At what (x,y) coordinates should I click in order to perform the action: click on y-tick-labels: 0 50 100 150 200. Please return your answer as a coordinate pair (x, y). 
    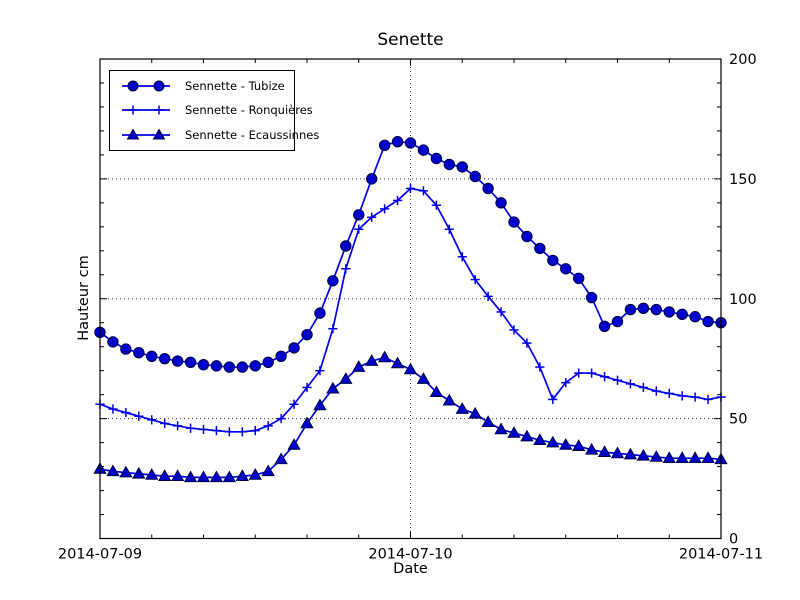
    Looking at the image, I should click on (743, 300).